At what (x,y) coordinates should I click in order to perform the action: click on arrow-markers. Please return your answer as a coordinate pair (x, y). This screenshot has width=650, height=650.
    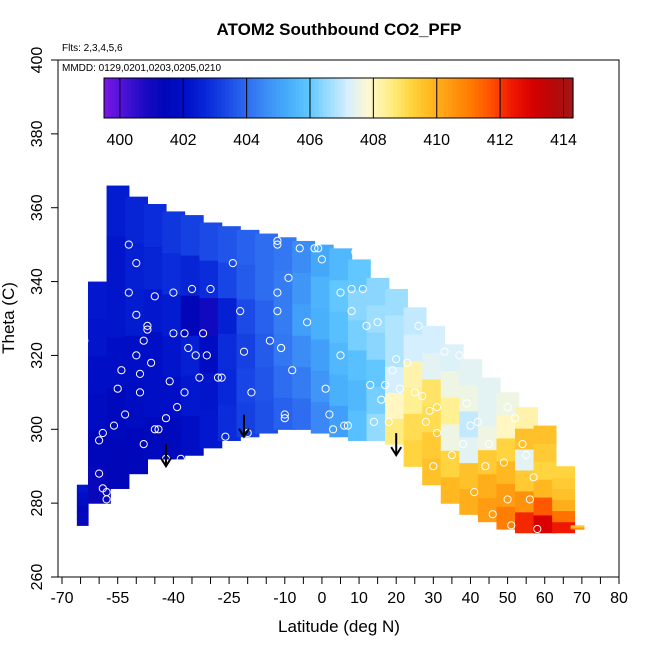
    Looking at the image, I should click on (281, 441).